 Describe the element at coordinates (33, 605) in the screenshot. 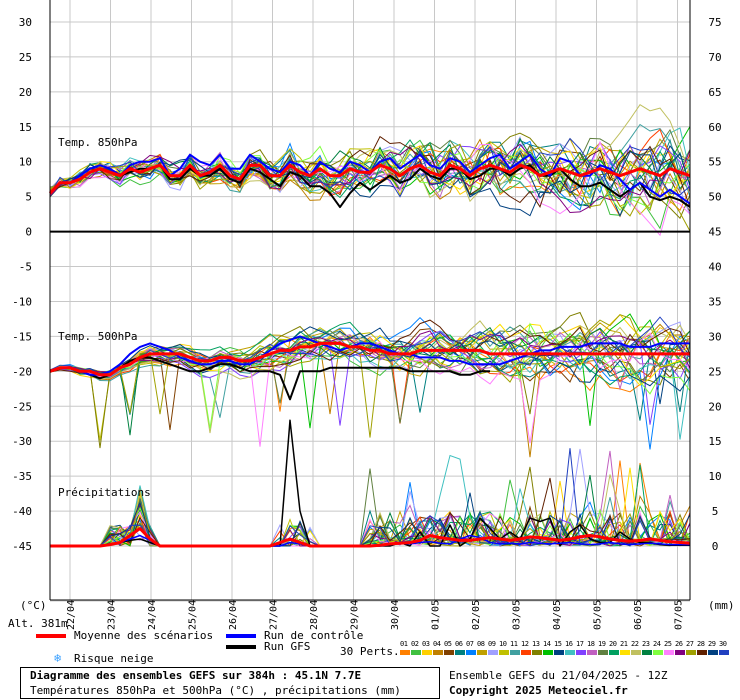

I see `left-unit-label: (°C)` at that location.